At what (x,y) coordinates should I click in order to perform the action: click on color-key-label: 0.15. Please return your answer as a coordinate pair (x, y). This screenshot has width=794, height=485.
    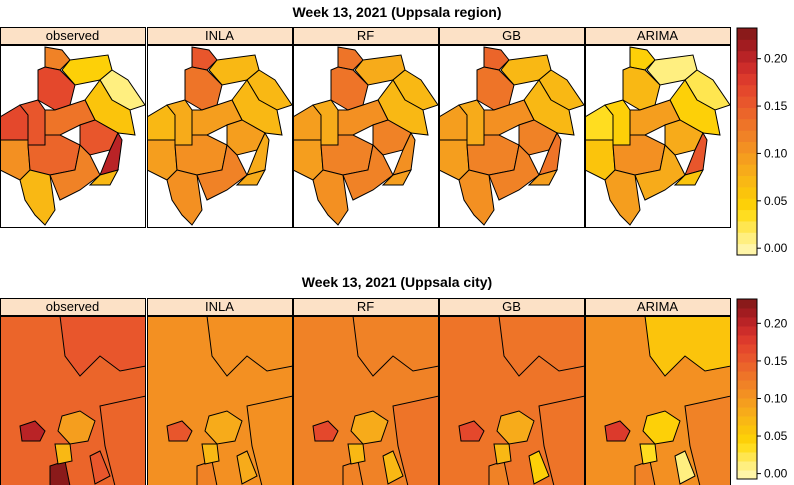
    Looking at the image, I should click on (776, 106).